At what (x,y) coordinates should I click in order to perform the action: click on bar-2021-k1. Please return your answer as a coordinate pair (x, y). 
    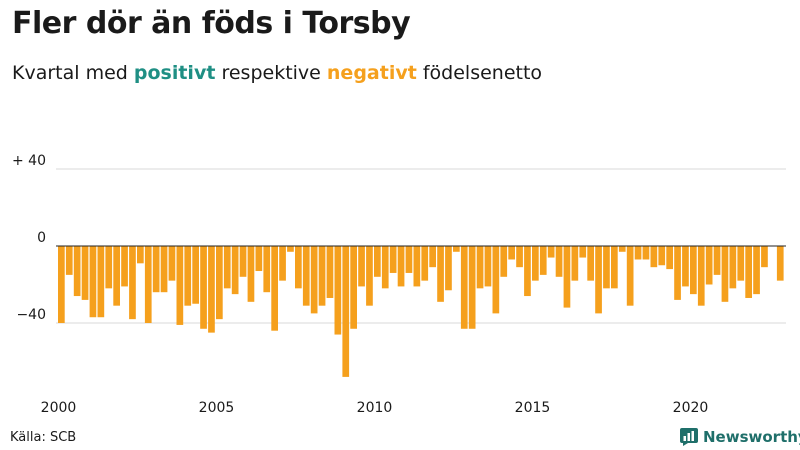
    Looking at the image, I should click on (725, 274).